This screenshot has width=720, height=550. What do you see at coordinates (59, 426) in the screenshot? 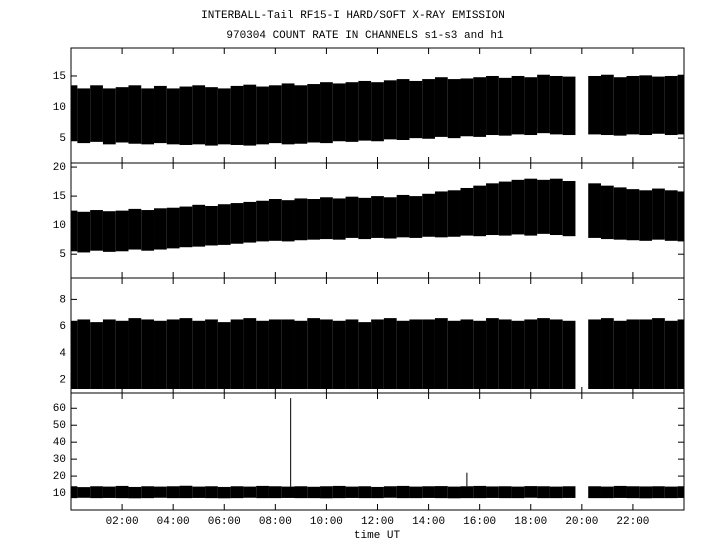
I see `y-tick-label: 50` at bounding box center [59, 426].